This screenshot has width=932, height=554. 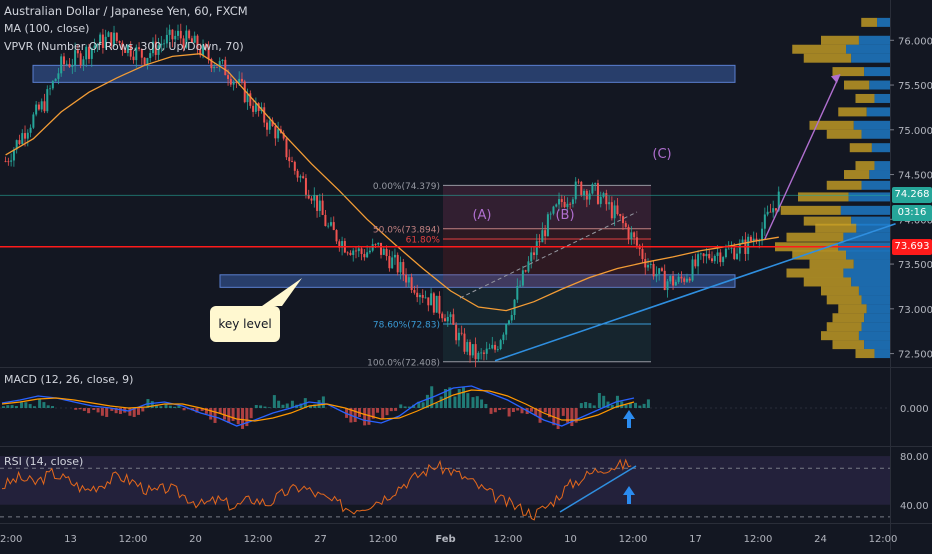 What do you see at coordinates (570, 539) in the screenshot?
I see `time-tick-label: 10` at bounding box center [570, 539].